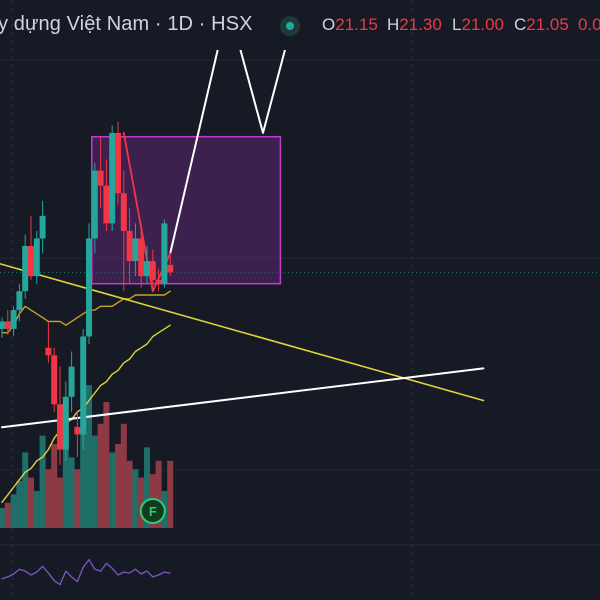 This screenshot has height=600, width=600. I want to click on ohlc-close: C21.05, so click(541, 25).